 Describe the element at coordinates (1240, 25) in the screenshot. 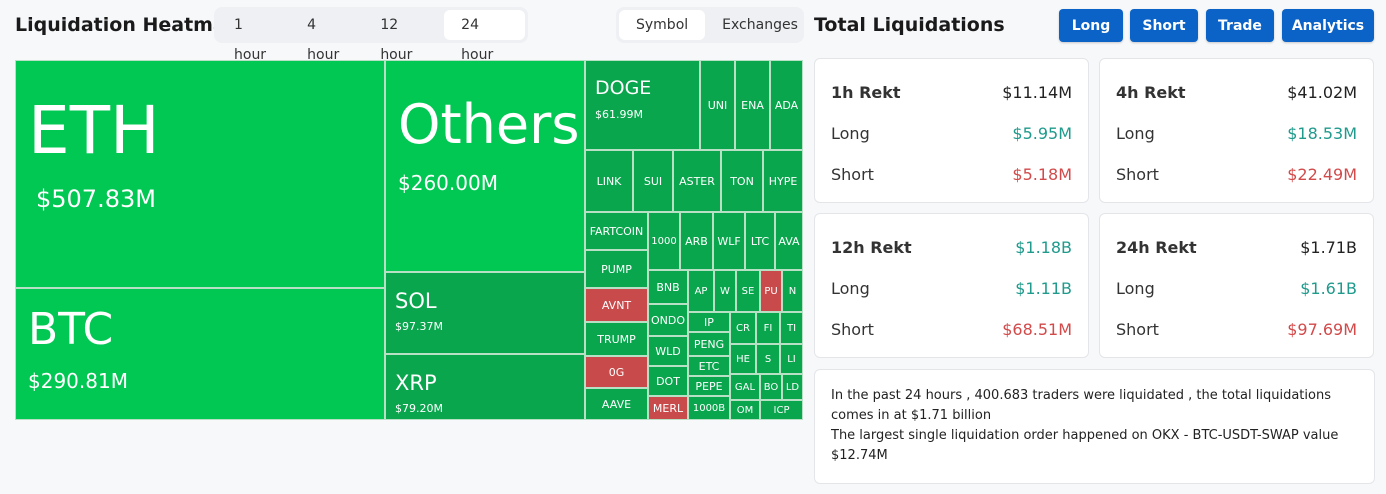

I see `trade-button: Trade` at that location.